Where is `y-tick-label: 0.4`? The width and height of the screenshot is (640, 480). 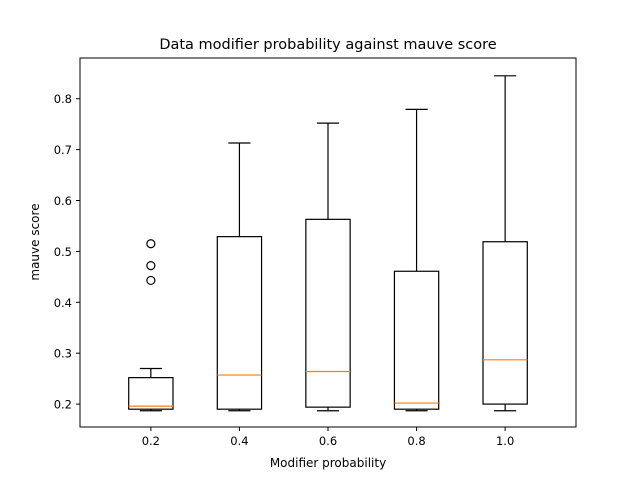 y-tick-label: 0.4 is located at coordinates (63, 303).